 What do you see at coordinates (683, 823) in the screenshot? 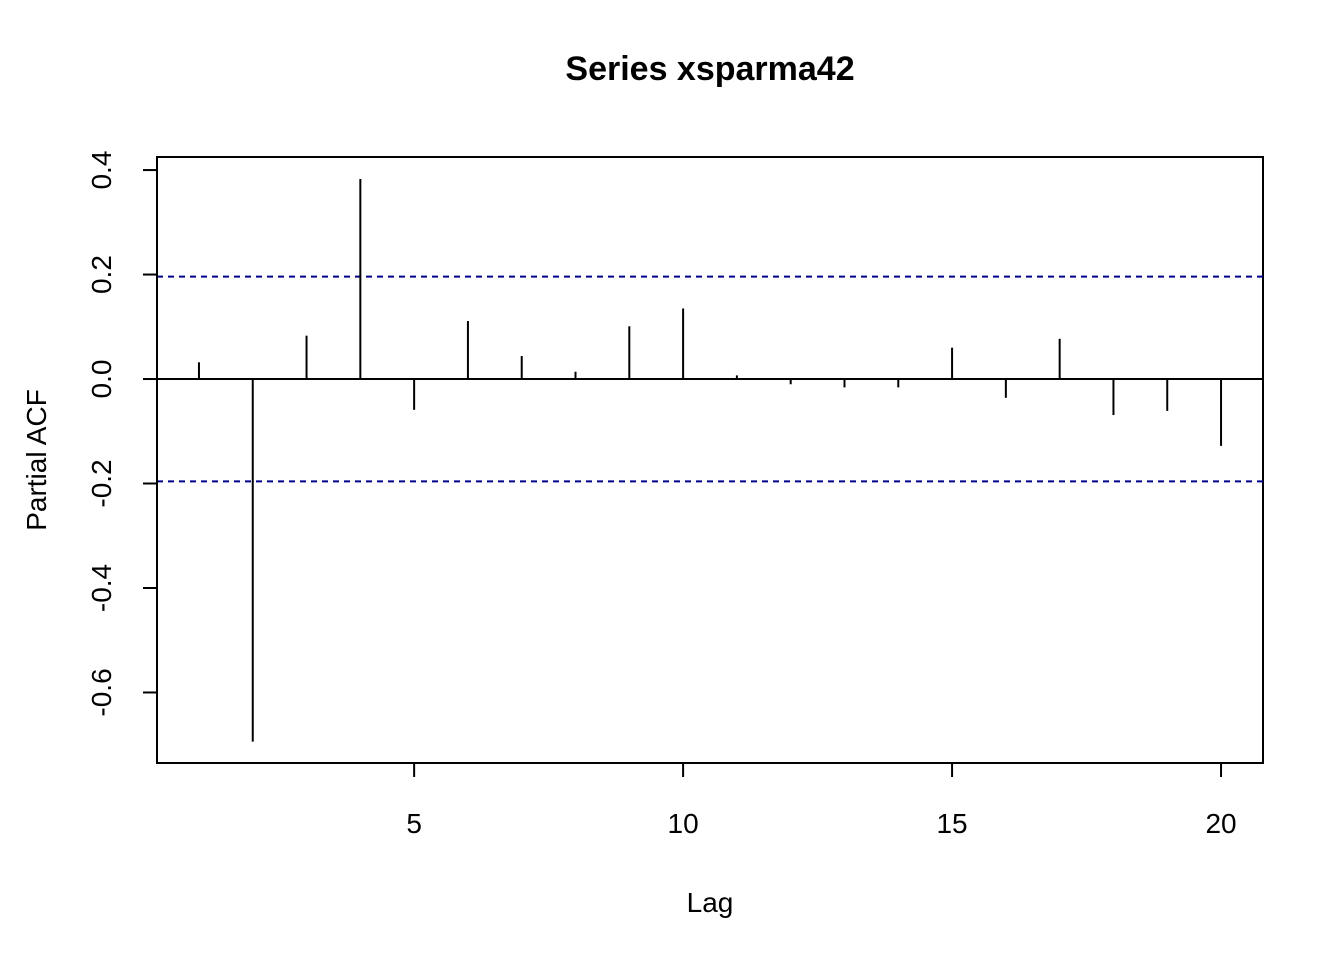
I see `x-tick-label: 10` at bounding box center [683, 823].